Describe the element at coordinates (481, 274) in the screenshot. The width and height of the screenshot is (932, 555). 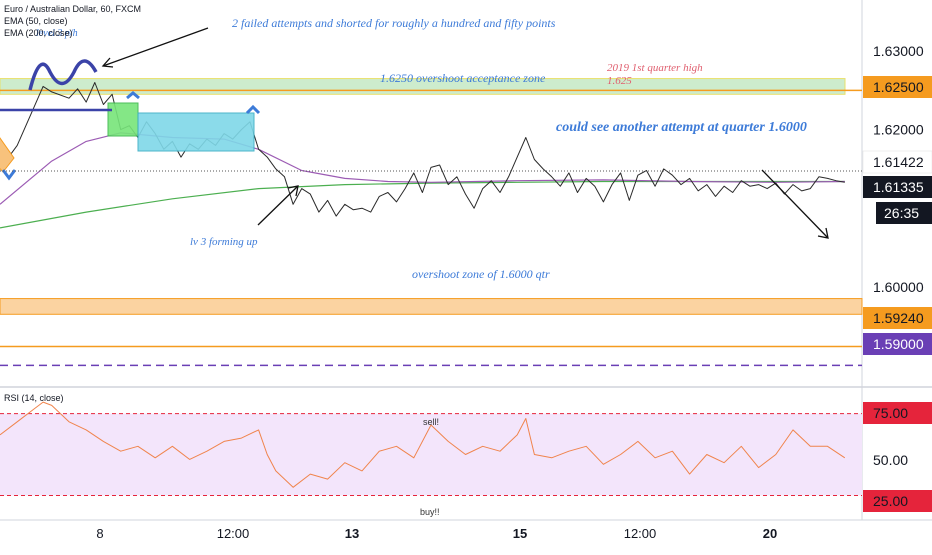
I see `zone-lower-label: overshoot zone of 1.6000 qtr` at that location.